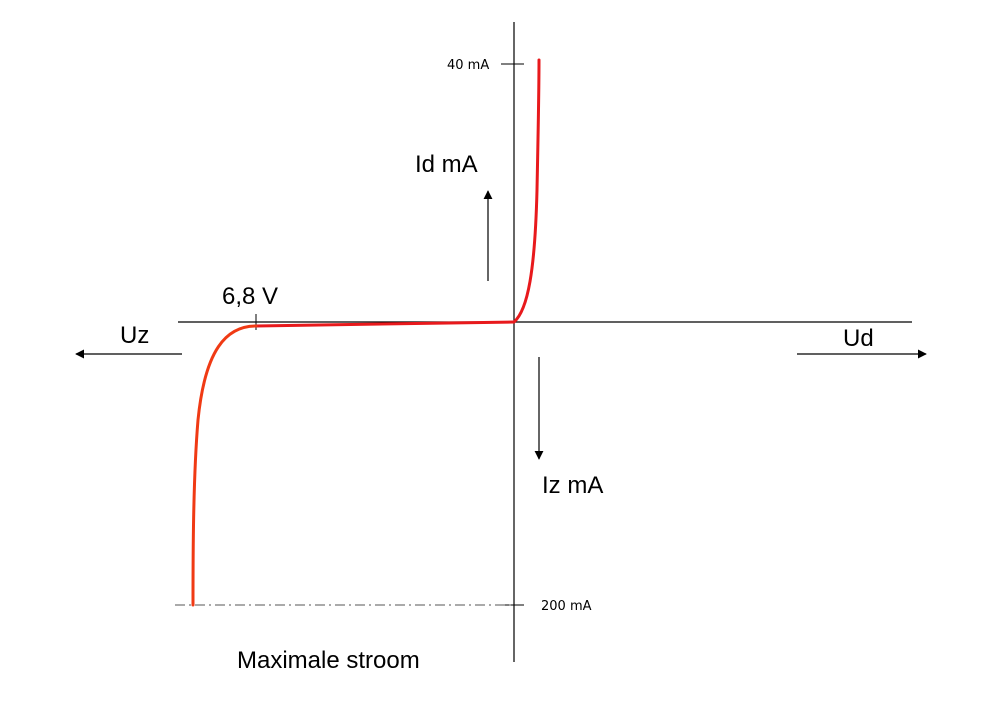 This screenshot has width=994, height=725. I want to click on tick-200ma-label: 200 mA, so click(566, 606).